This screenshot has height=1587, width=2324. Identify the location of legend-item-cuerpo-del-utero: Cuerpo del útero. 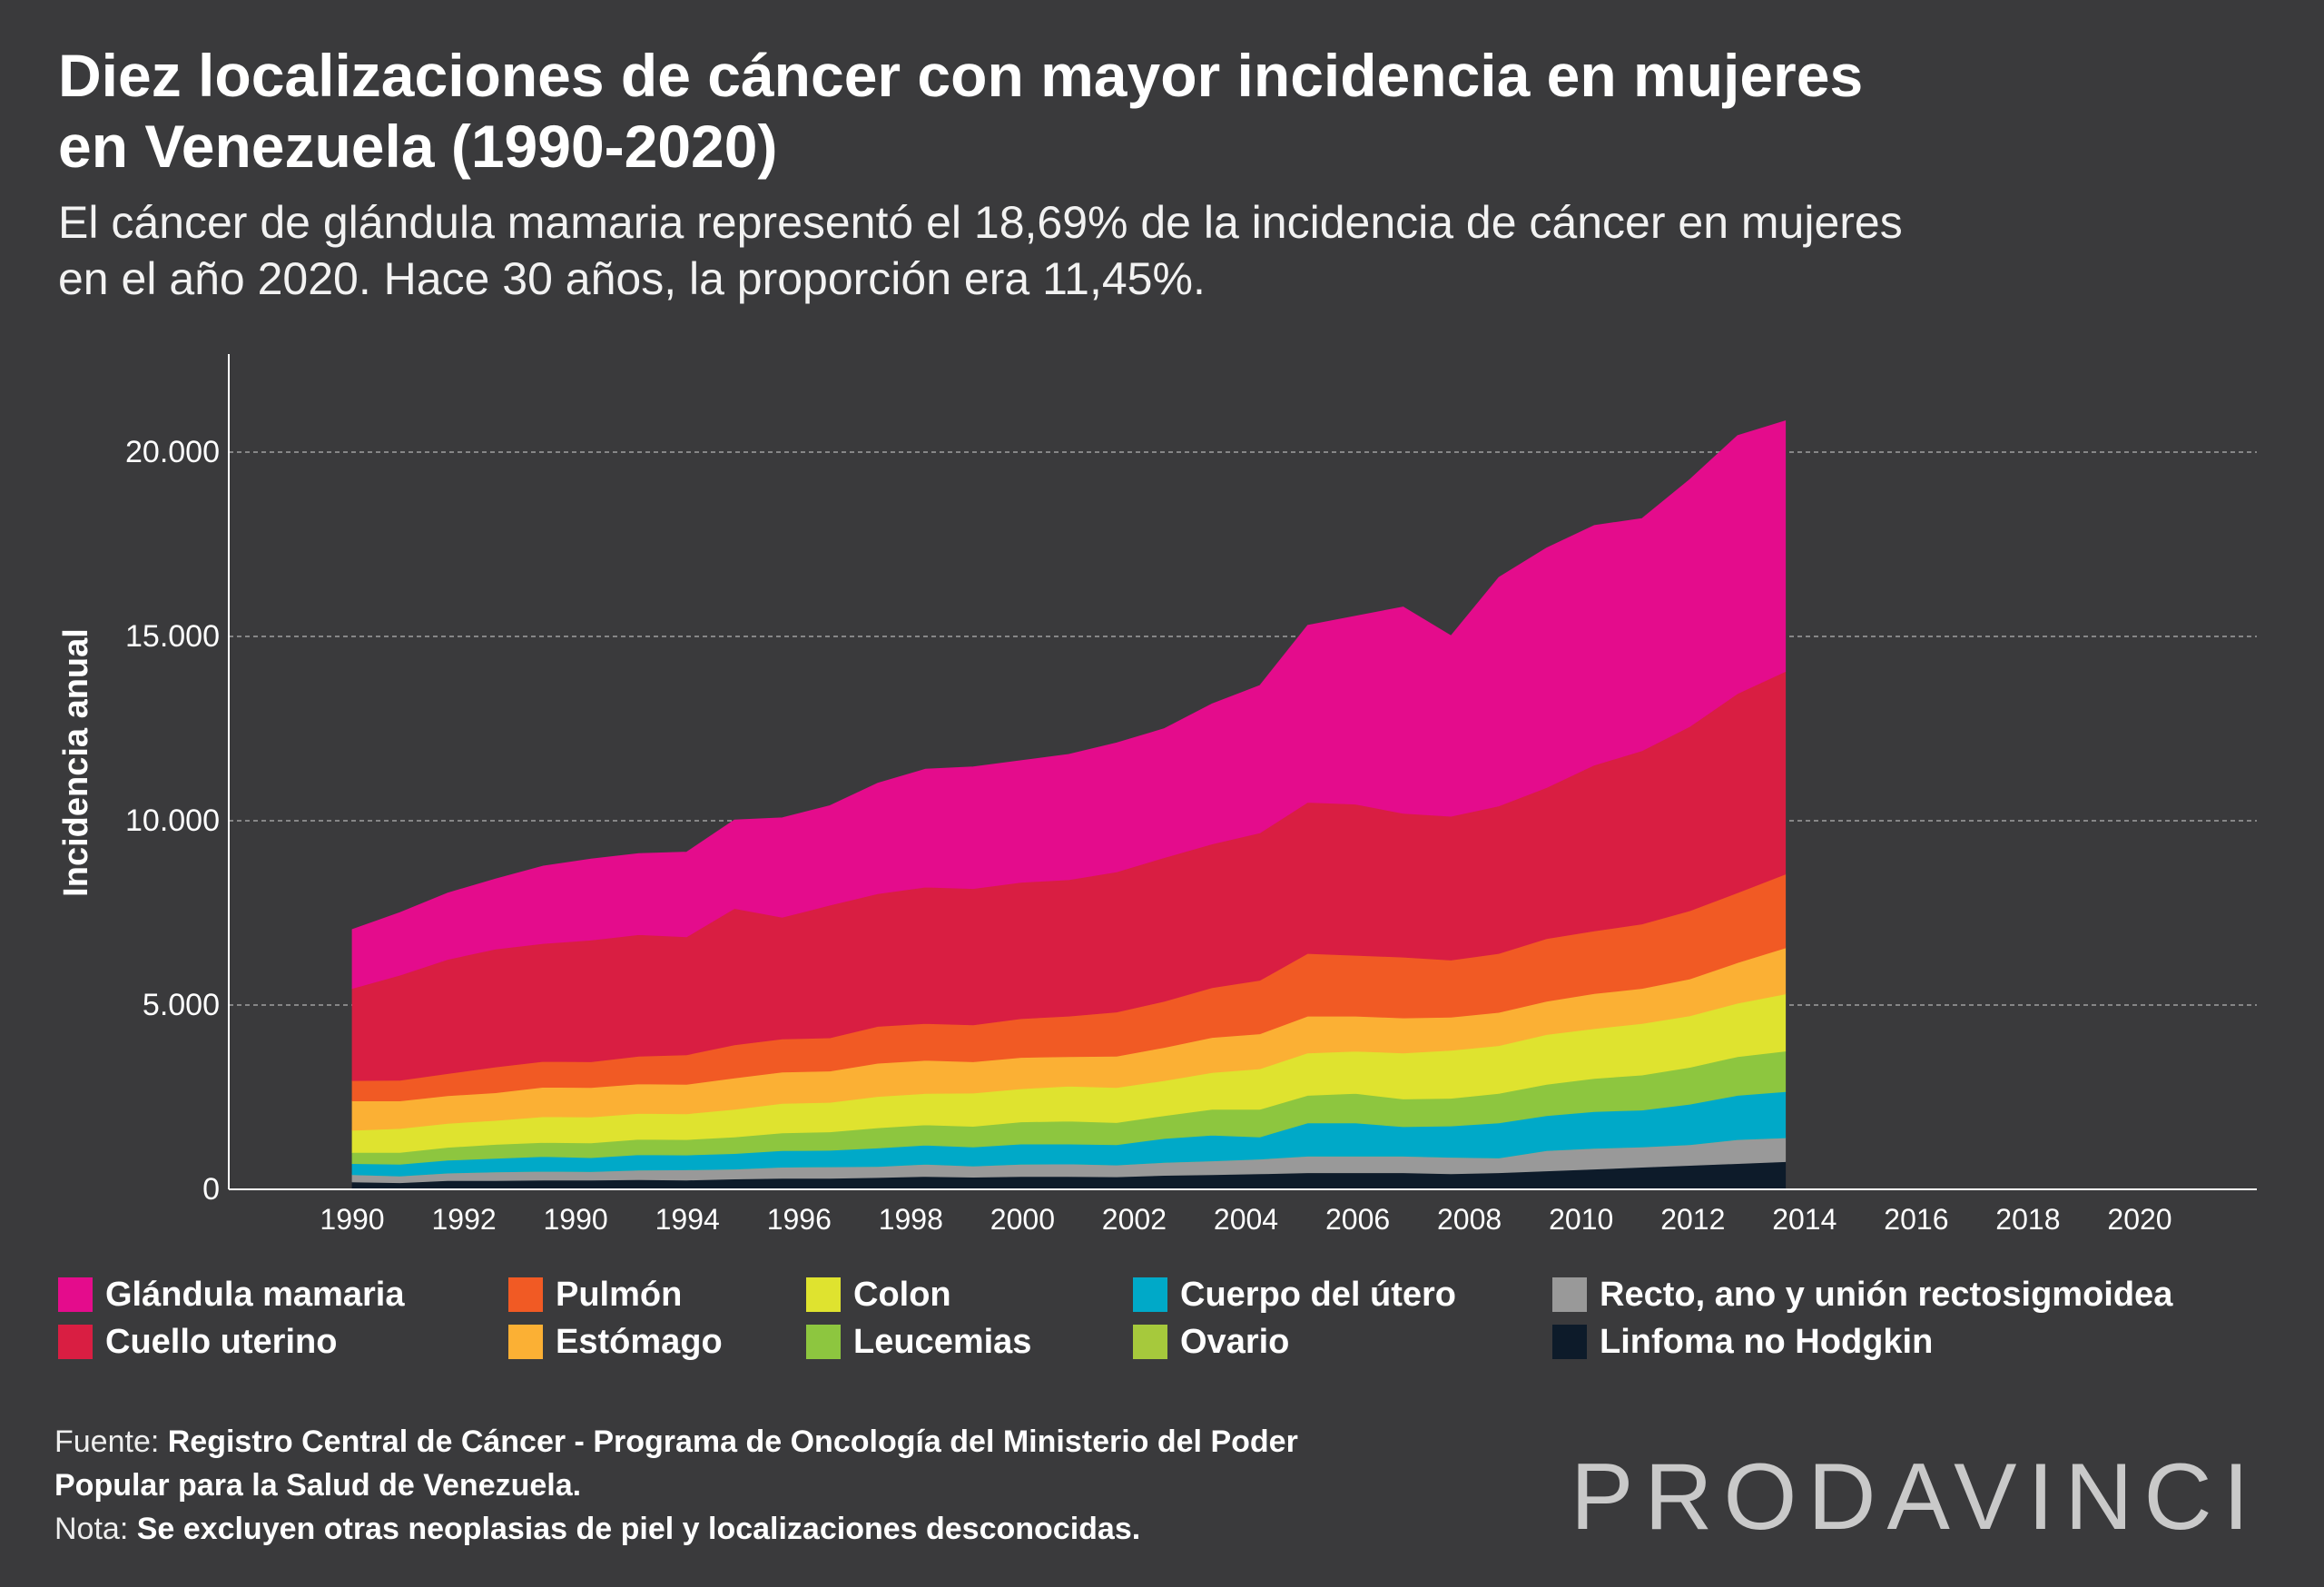
(1294, 1294).